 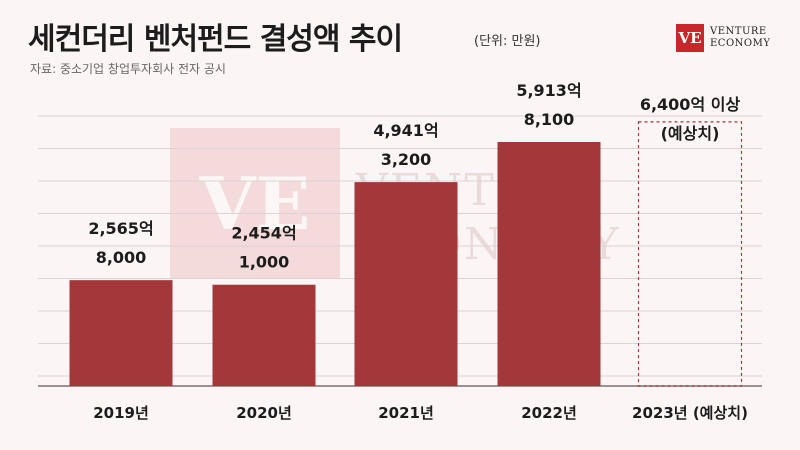 I want to click on value-label: 6,400억 이상, so click(x=690, y=104).